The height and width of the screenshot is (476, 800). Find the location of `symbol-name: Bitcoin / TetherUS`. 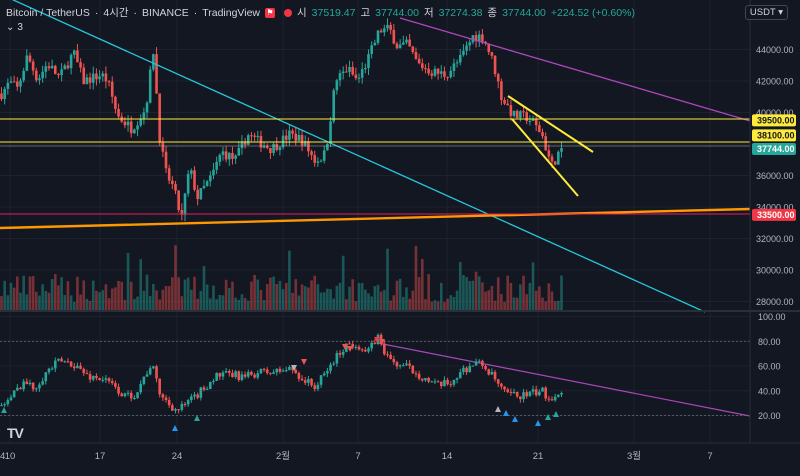

symbol-name: Bitcoin / TetherUS is located at coordinates (48, 12).